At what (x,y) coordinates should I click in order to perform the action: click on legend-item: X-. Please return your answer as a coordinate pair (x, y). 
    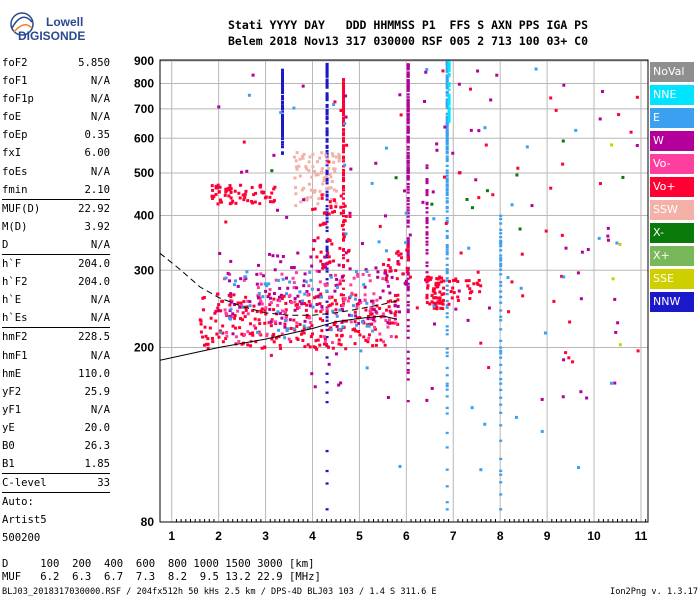
    Looking at the image, I should click on (672, 233).